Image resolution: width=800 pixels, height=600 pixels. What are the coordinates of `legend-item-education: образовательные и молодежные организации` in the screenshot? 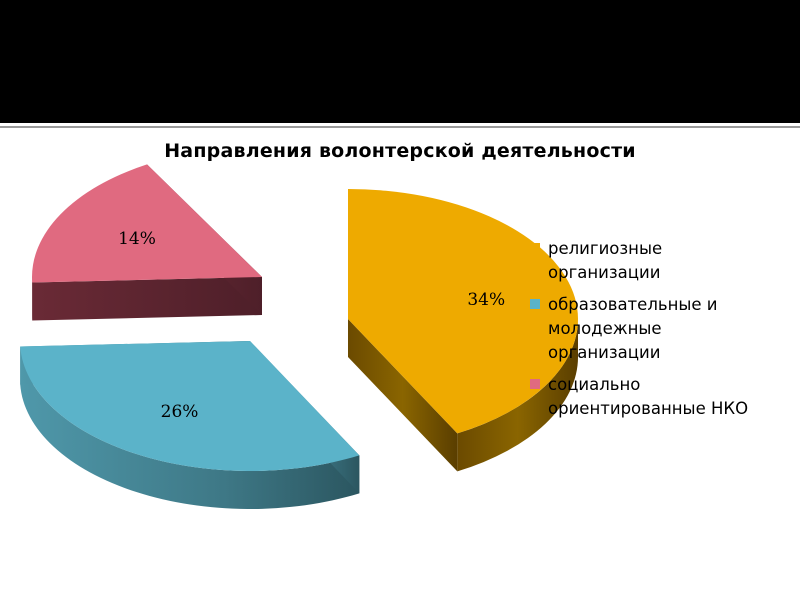 It's located at (660, 329).